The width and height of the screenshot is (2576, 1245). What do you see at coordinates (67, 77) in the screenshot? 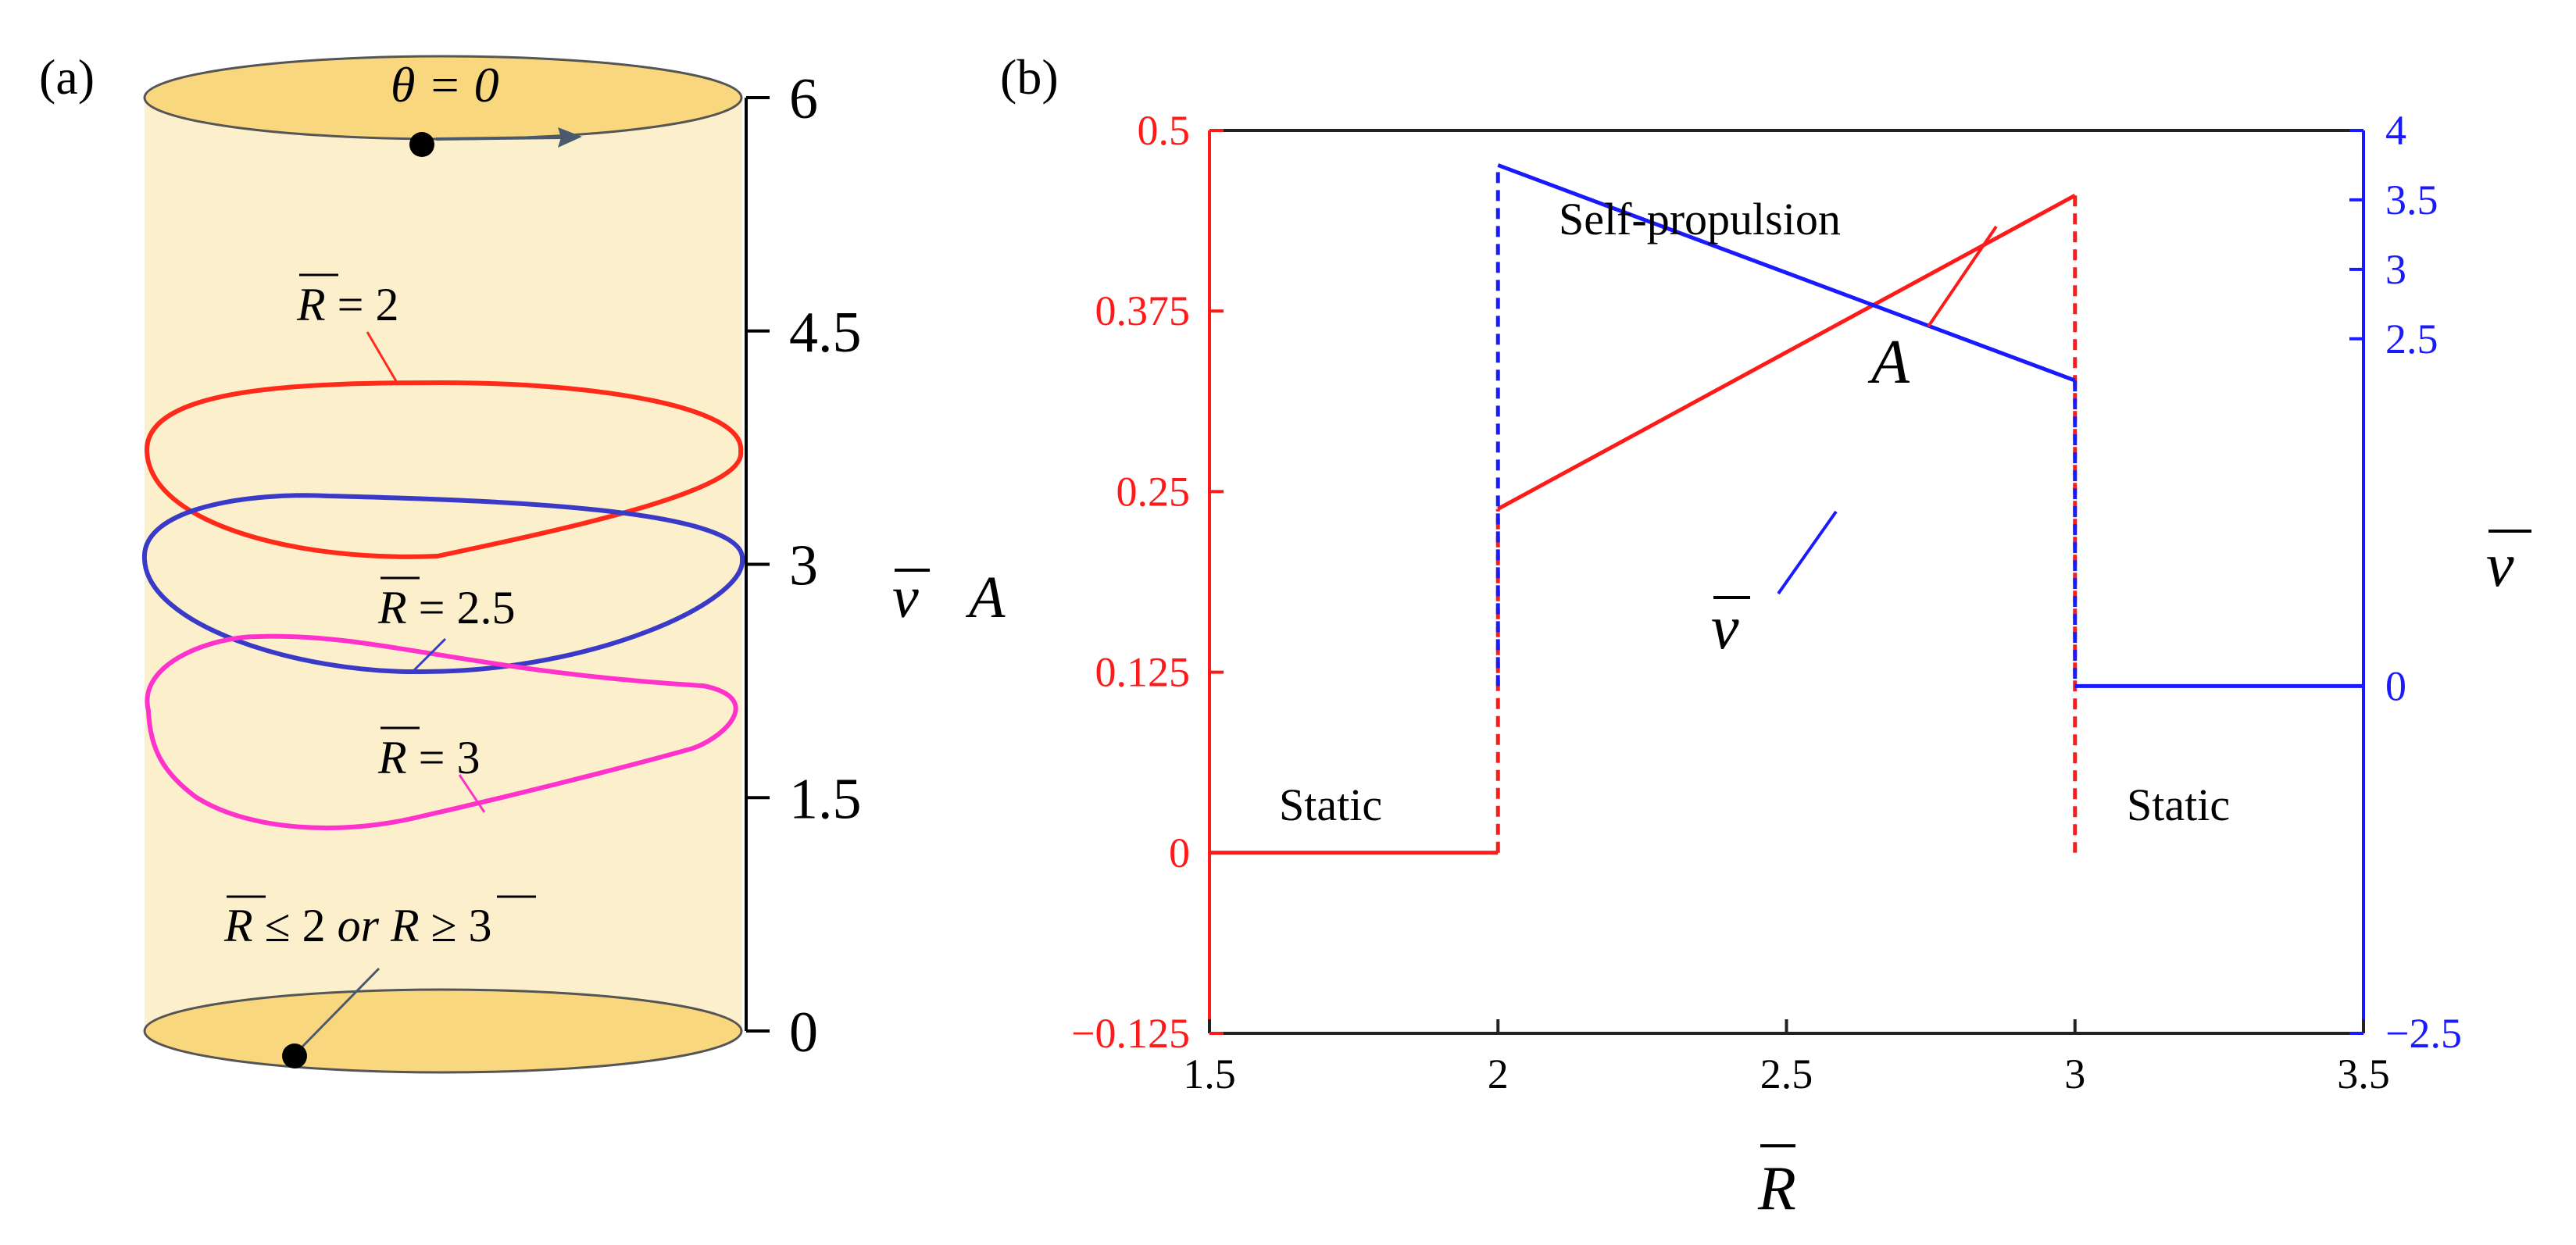
I see `panel-a-label: (a)` at bounding box center [67, 77].